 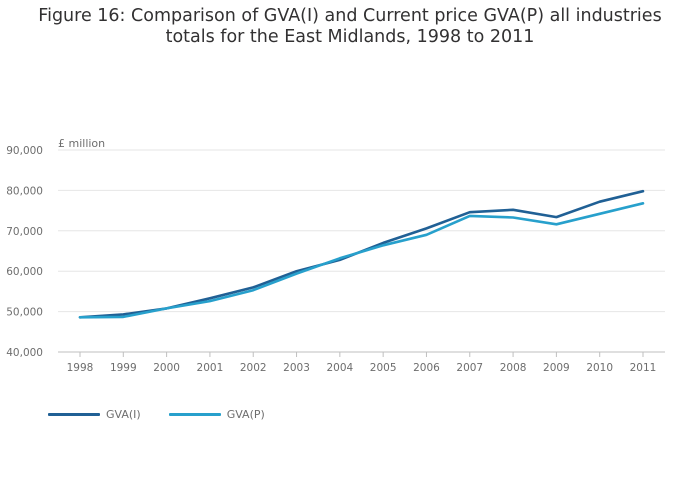 What do you see at coordinates (599, 368) in the screenshot?
I see `x-tick-label: 2010` at bounding box center [599, 368].